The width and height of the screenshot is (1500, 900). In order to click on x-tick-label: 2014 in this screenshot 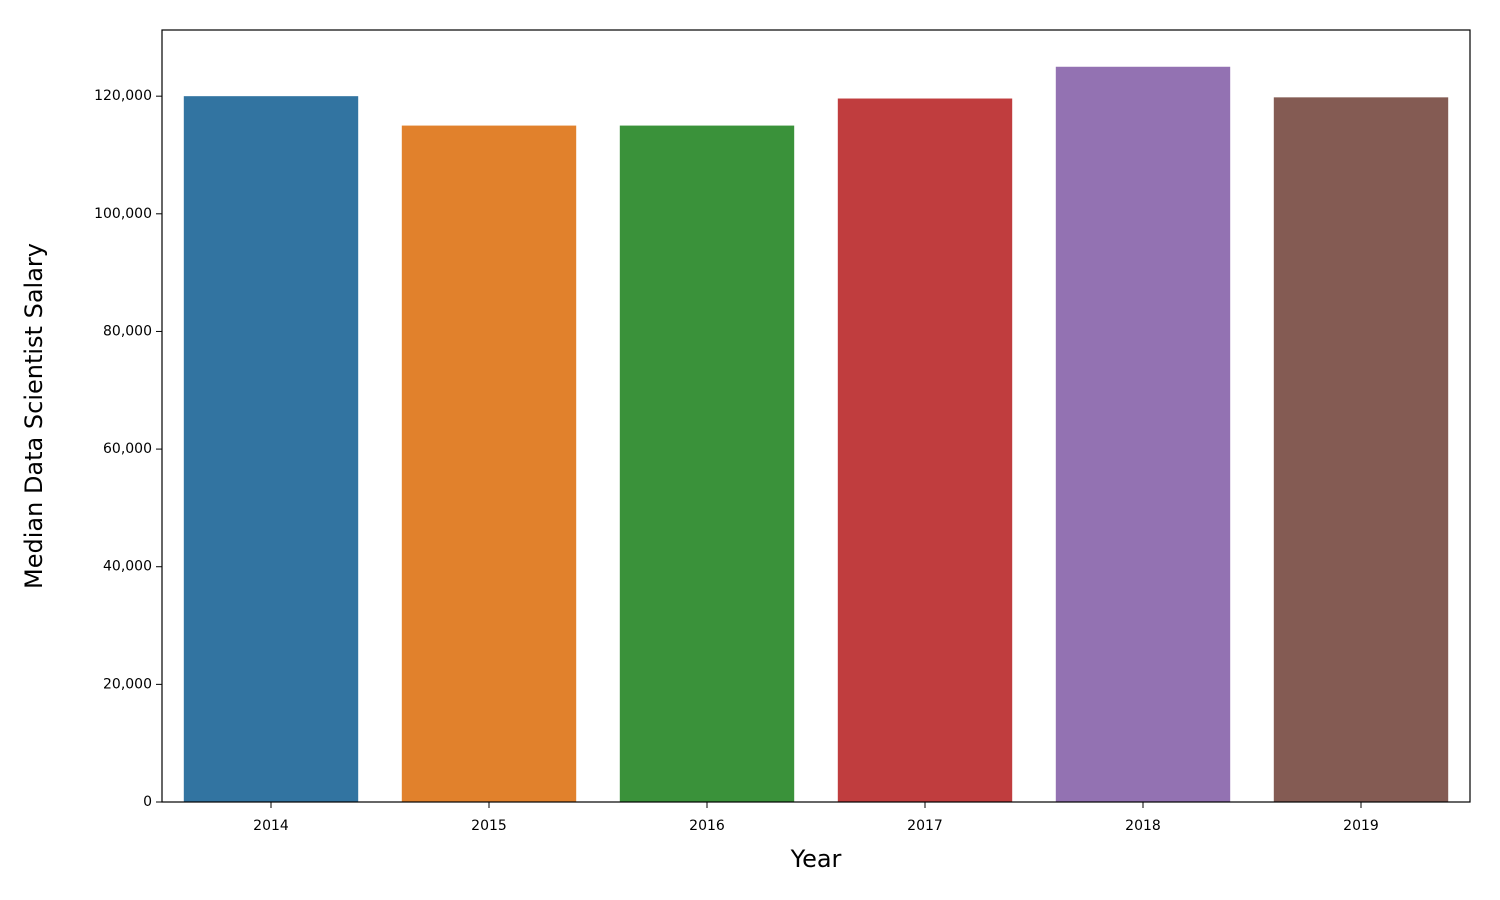, I will do `click(271, 826)`.